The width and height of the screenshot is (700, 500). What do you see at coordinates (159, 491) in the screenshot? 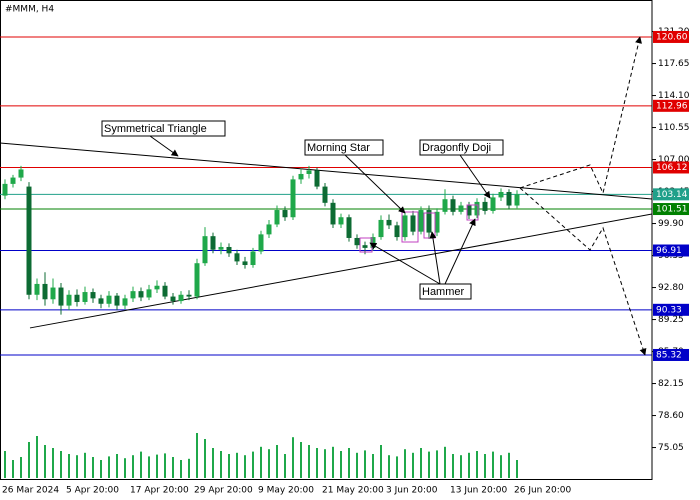
I see `x-tick-label: 17 Apr 20:00` at bounding box center [159, 491].